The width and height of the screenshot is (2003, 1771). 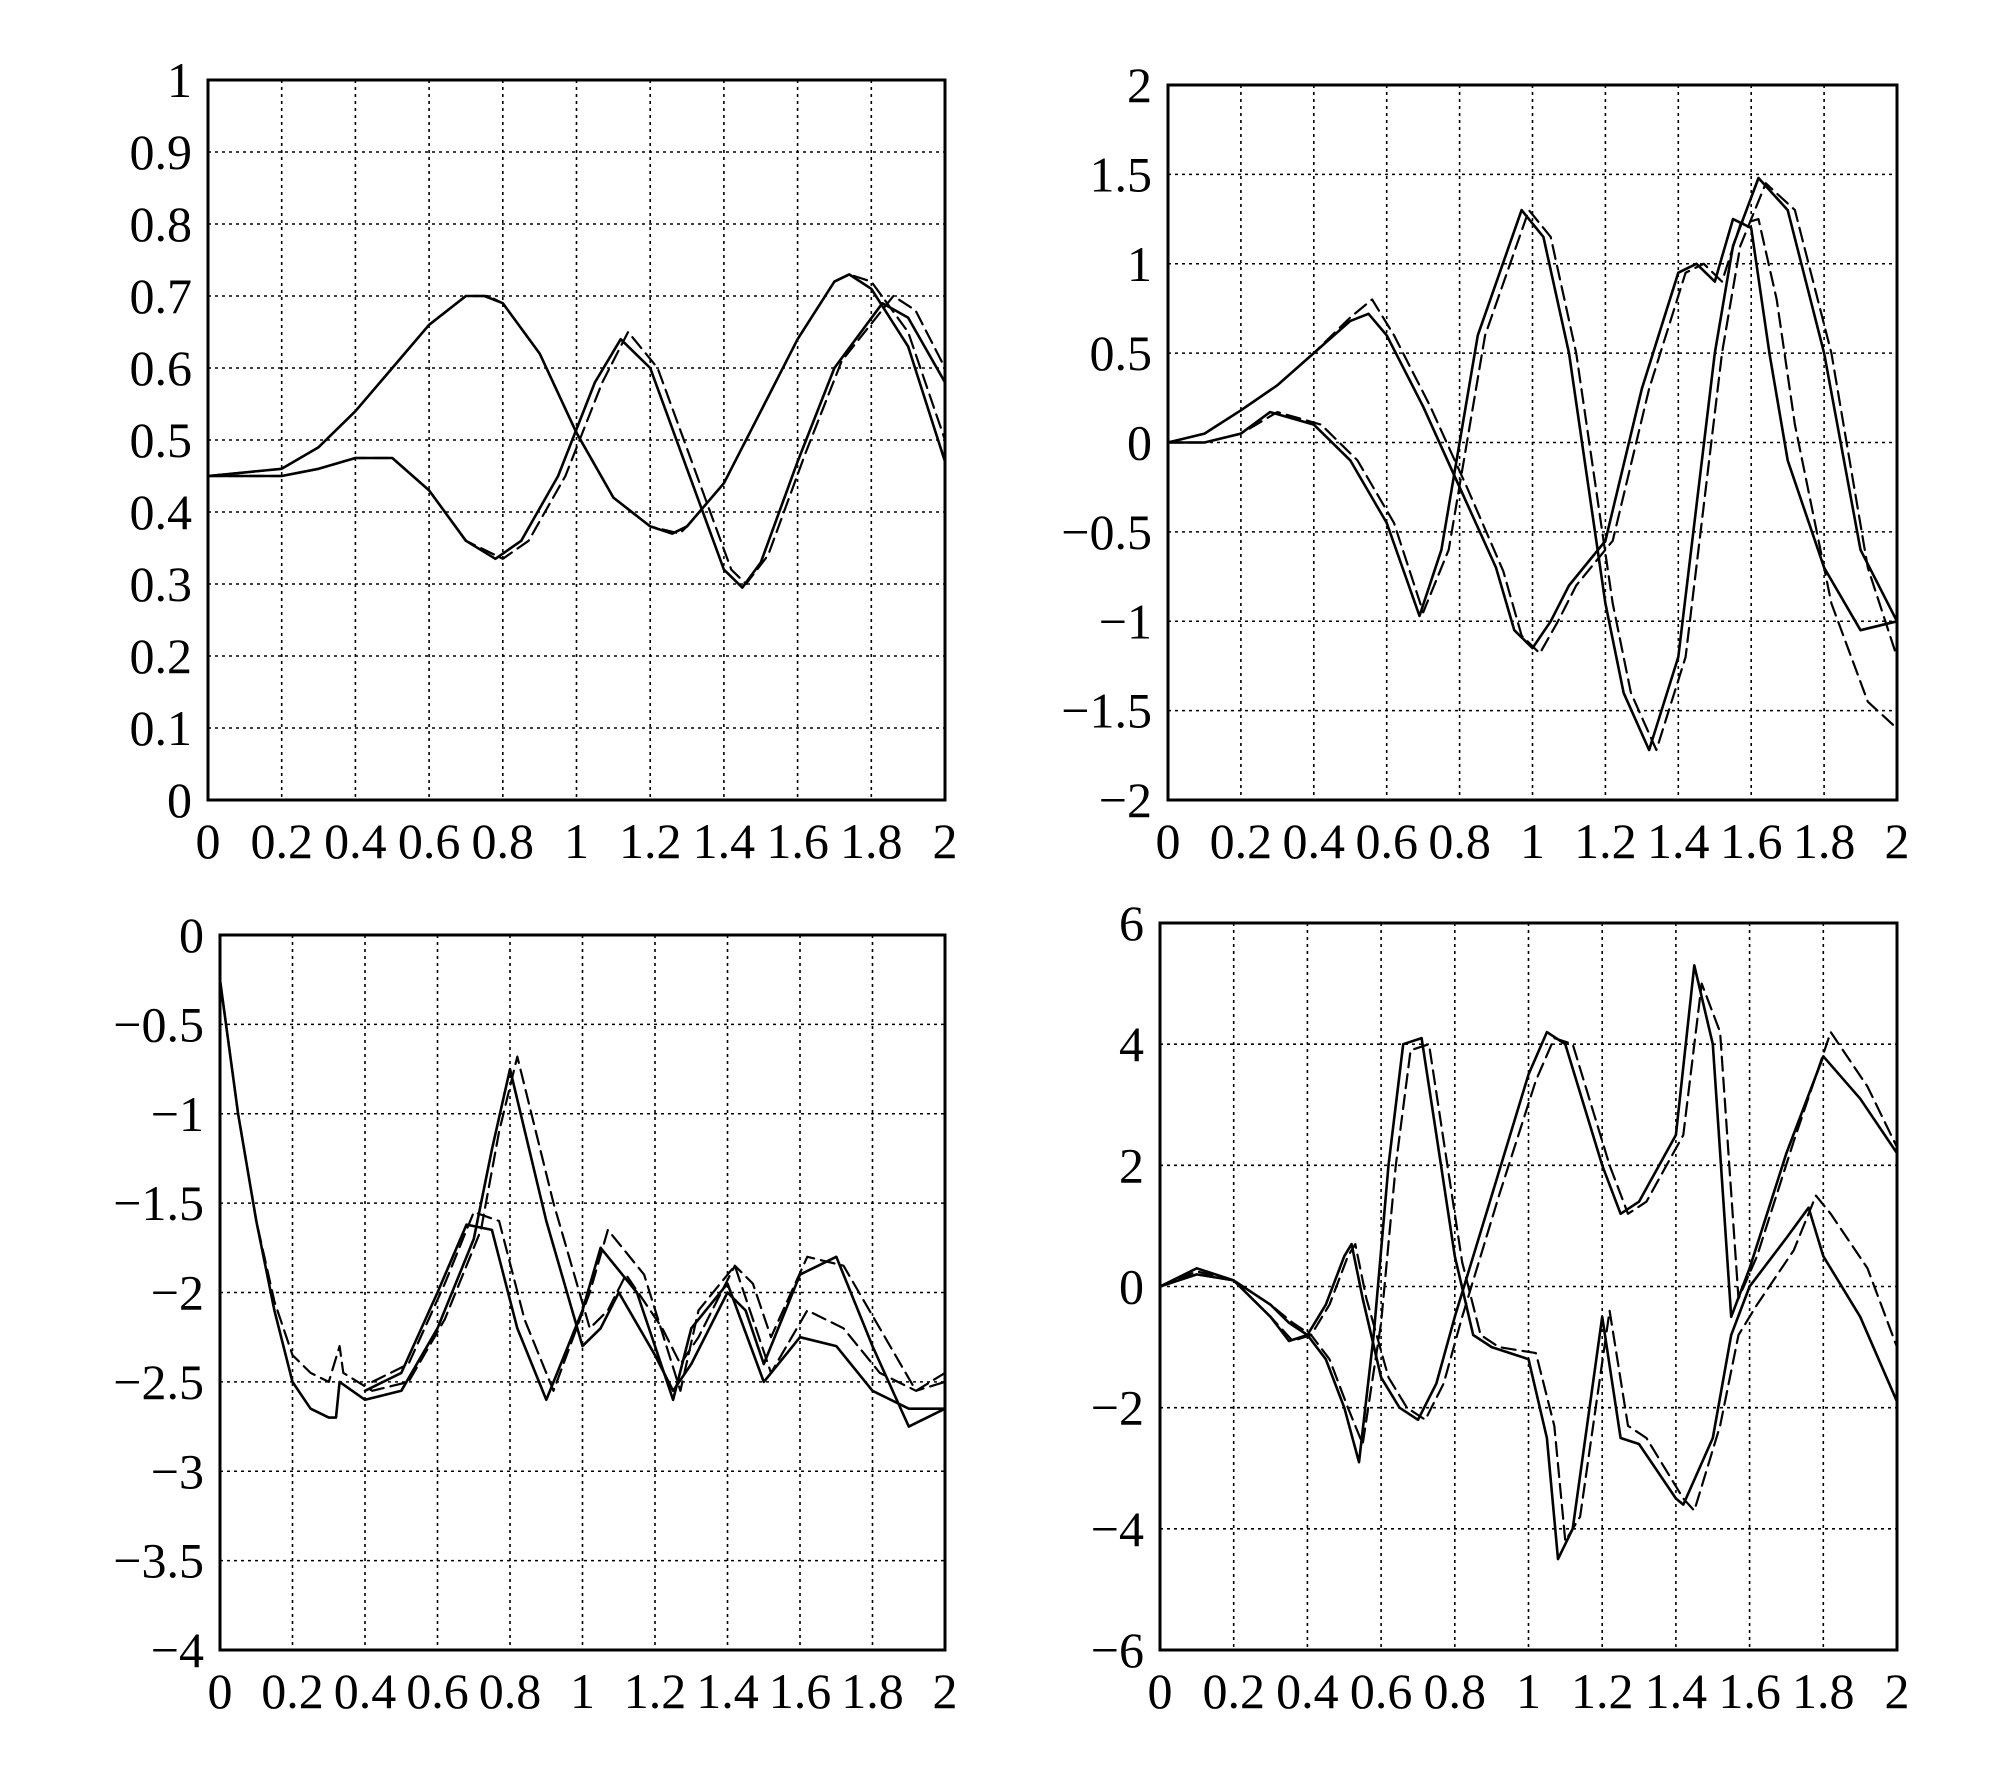 I want to click on y-tick-label: 0.8, so click(x=161, y=224).